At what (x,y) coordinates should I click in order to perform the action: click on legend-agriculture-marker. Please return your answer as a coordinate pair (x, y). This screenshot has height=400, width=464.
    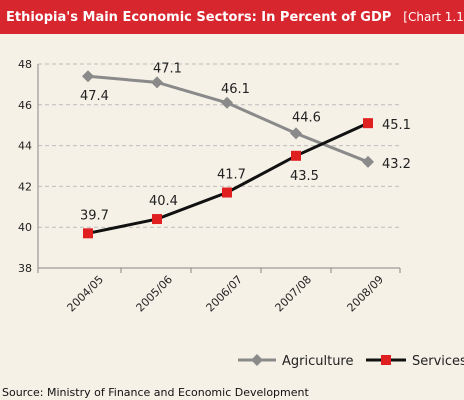
    Looking at the image, I should click on (257, 360).